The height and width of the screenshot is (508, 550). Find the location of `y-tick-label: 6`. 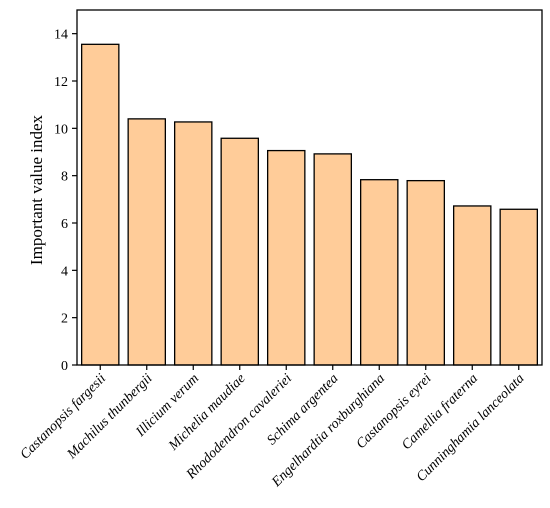

y-tick-label: 6 is located at coordinates (64, 224).